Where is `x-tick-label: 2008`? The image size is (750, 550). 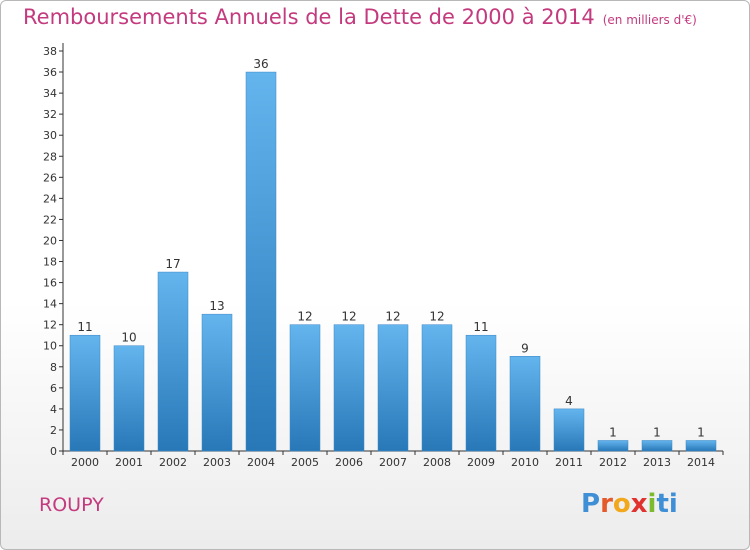
x-tick-label: 2008 is located at coordinates (437, 462).